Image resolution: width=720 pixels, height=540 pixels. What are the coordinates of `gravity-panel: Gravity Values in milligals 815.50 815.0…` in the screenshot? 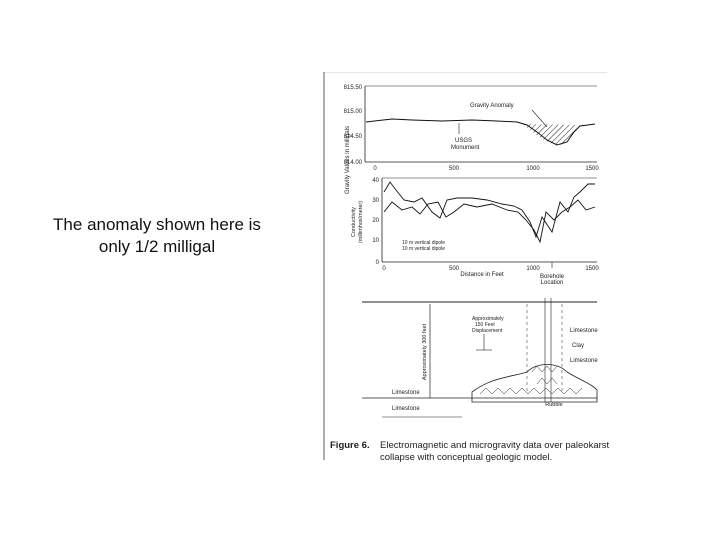 It's located at (472, 139).